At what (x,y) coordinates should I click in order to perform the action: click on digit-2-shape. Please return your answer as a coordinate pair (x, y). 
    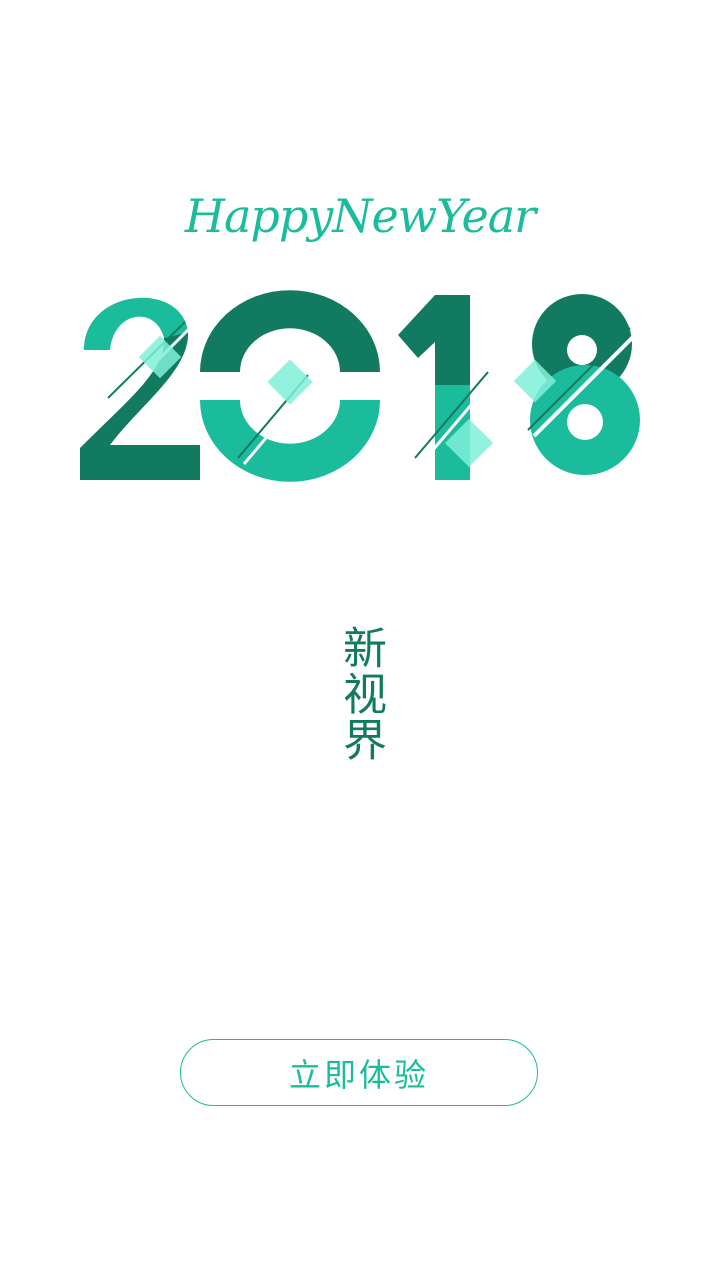
    Looking at the image, I should click on (140, 388).